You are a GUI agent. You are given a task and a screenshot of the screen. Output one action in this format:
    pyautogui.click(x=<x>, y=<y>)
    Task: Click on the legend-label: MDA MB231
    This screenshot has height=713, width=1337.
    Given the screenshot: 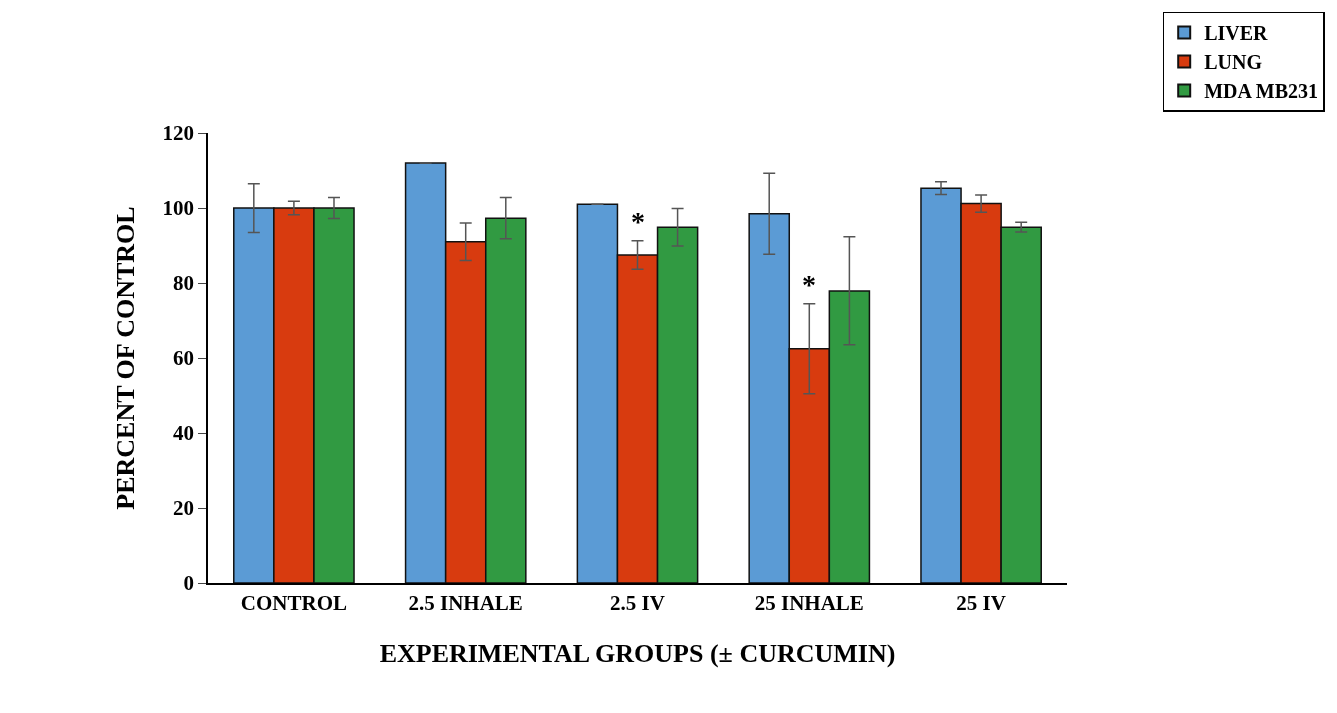 What is the action you would take?
    pyautogui.click(x=1261, y=91)
    